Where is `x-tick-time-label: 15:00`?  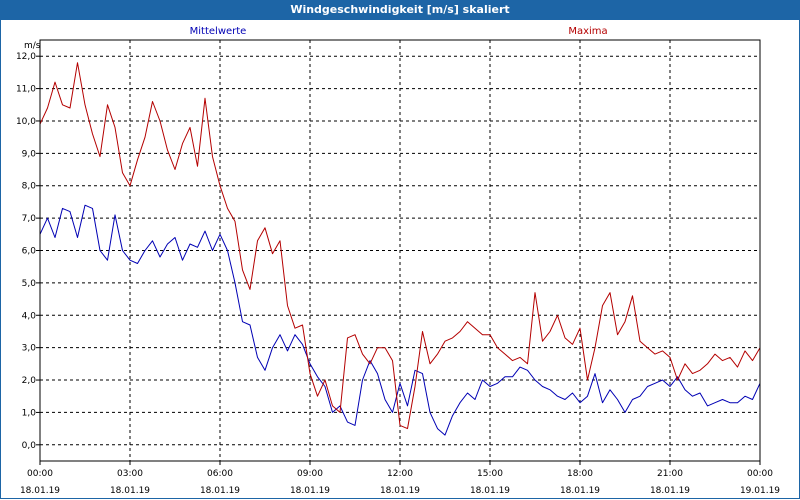 x-tick-time-label: 15:00 is located at coordinates (490, 474).